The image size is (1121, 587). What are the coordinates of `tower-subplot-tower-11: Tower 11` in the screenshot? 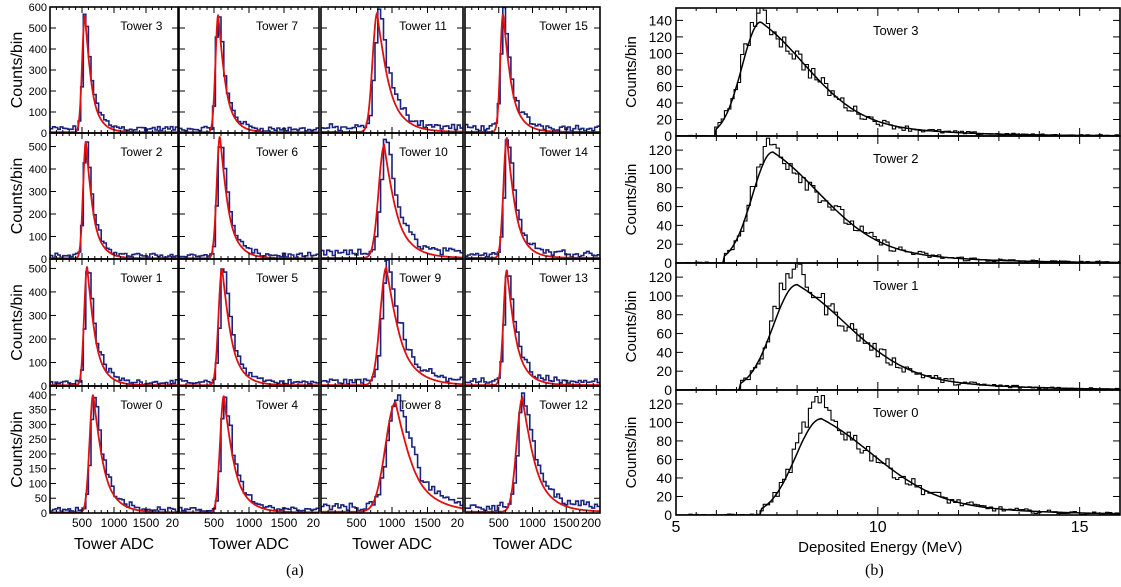 It's located at (392, 70).